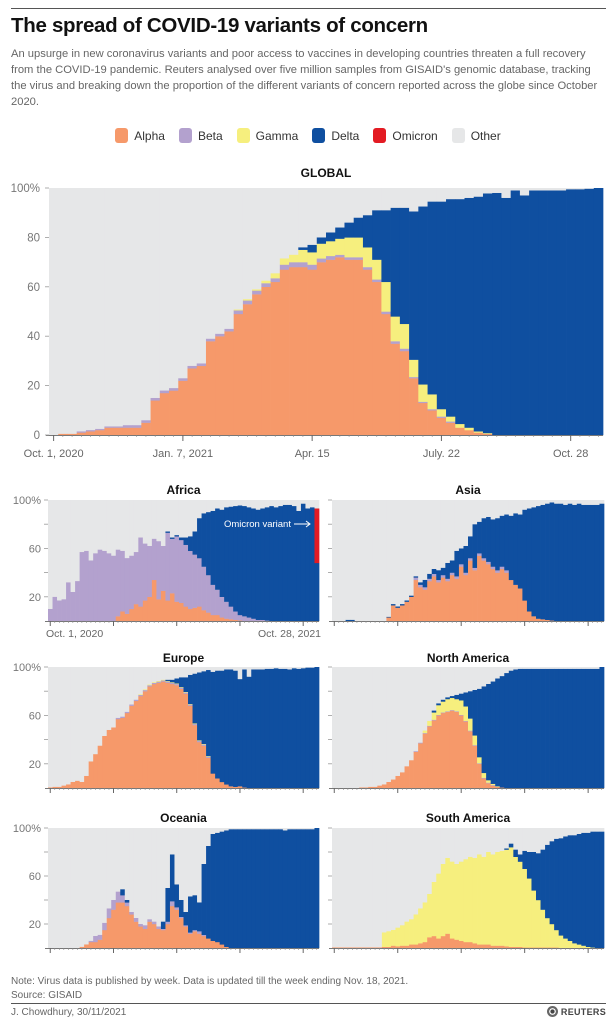 This screenshot has height=1024, width=616. Describe the element at coordinates (468, 658) in the screenshot. I see `chart-title: North America` at that location.